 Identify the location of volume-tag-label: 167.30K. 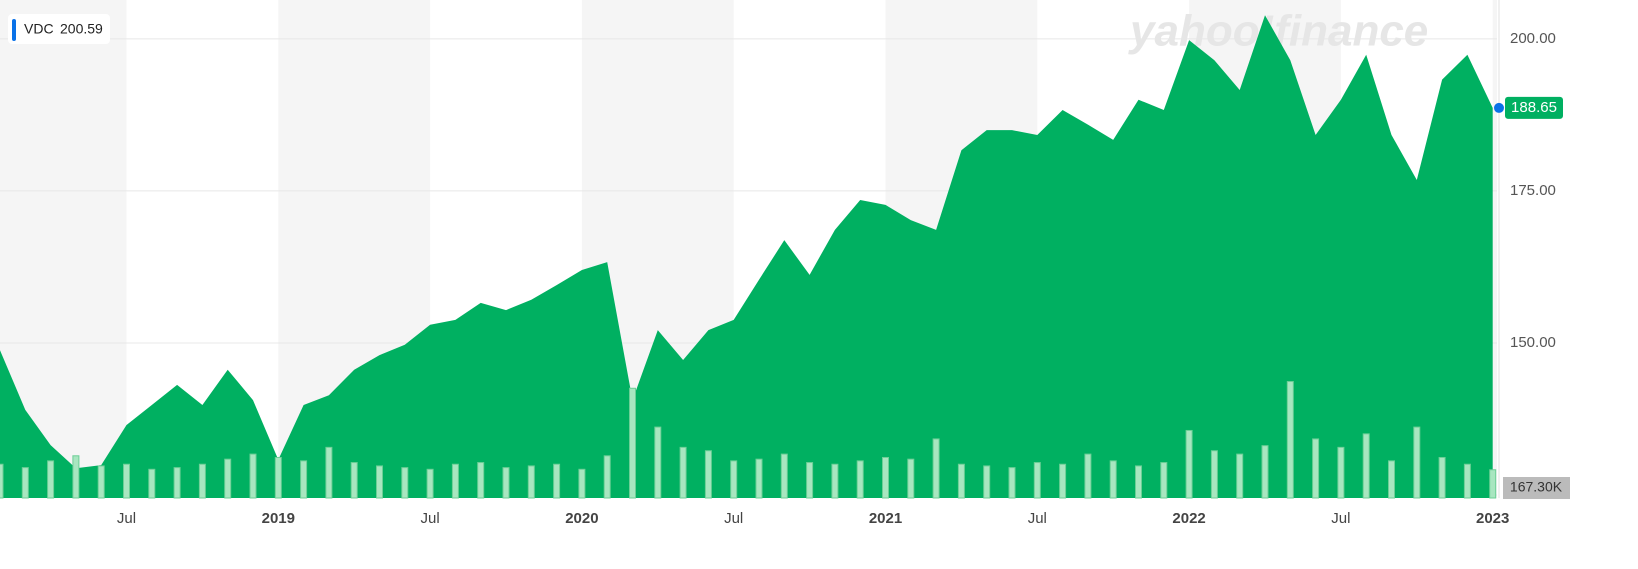
(1536, 487).